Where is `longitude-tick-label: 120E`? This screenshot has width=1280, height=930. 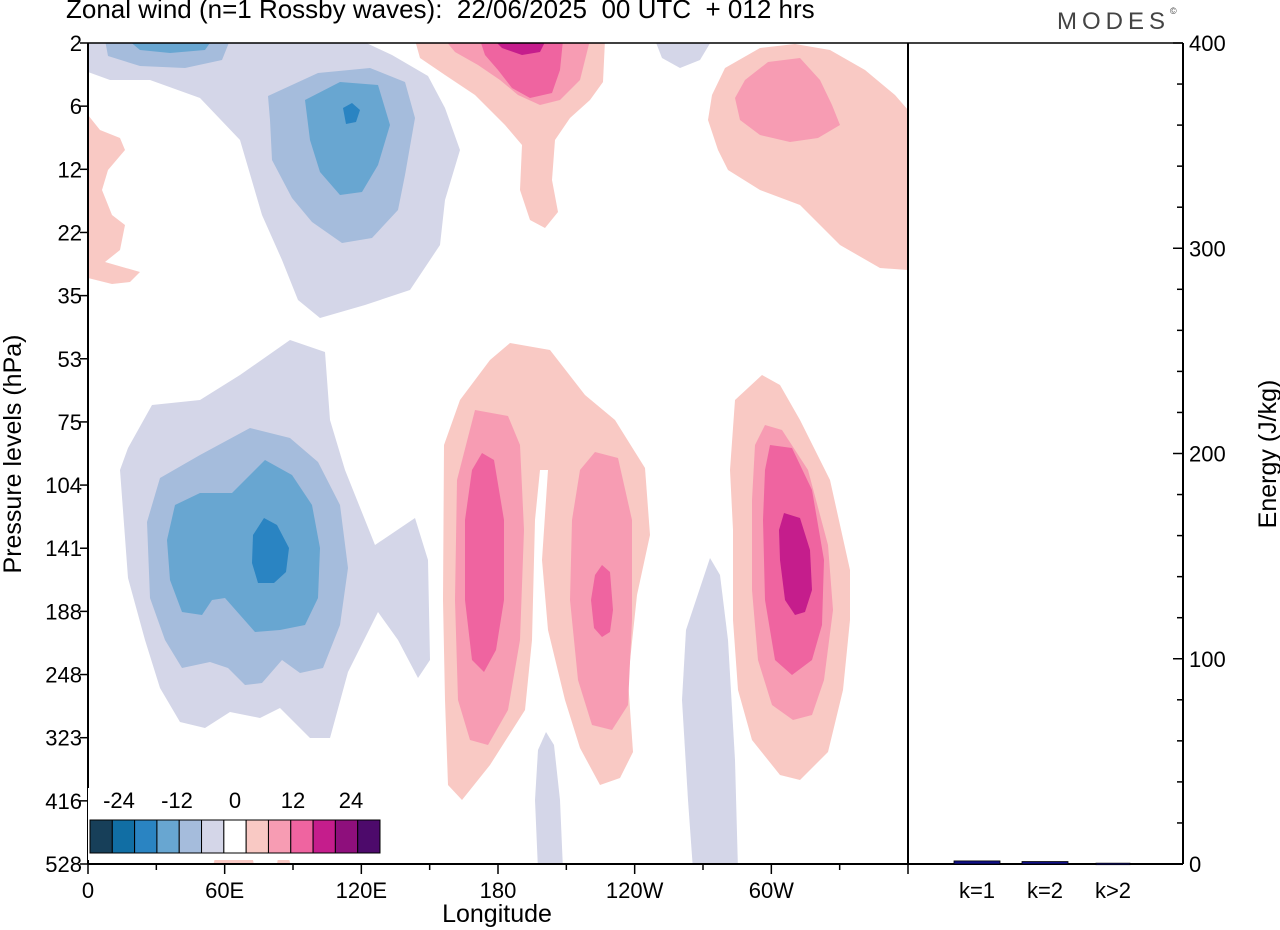 longitude-tick-label: 120E is located at coordinates (361, 890).